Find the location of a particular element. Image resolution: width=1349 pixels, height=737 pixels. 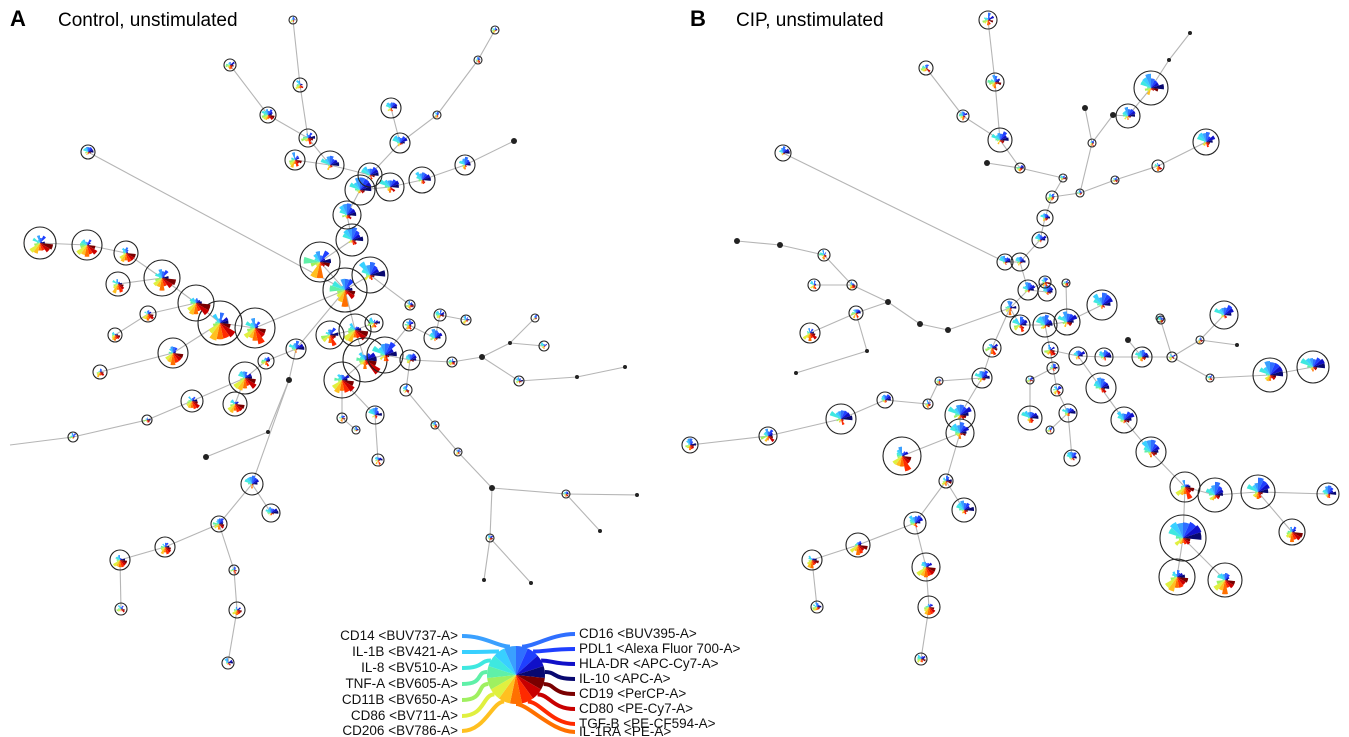

legend-pie-key is located at coordinates (516, 675).